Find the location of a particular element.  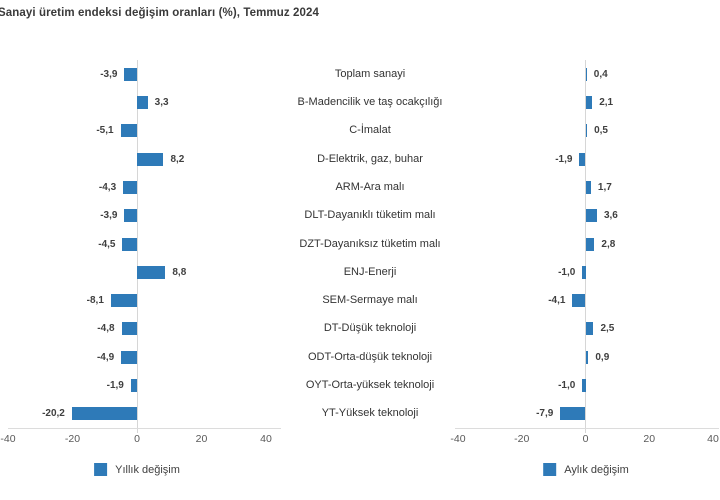

yearly-value-label: 3,3 is located at coordinates (161, 102).